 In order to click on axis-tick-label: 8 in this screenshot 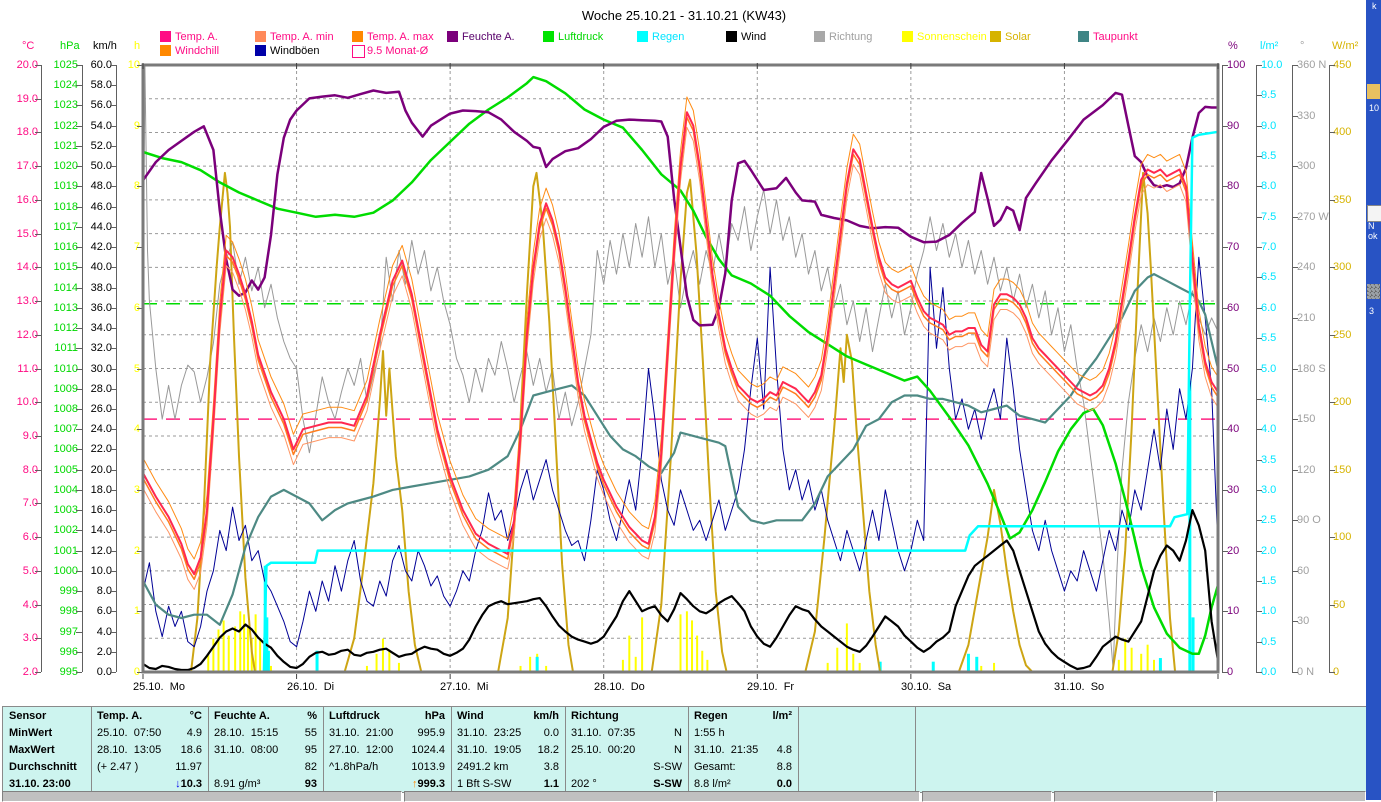, I will do `click(70, 186)`.